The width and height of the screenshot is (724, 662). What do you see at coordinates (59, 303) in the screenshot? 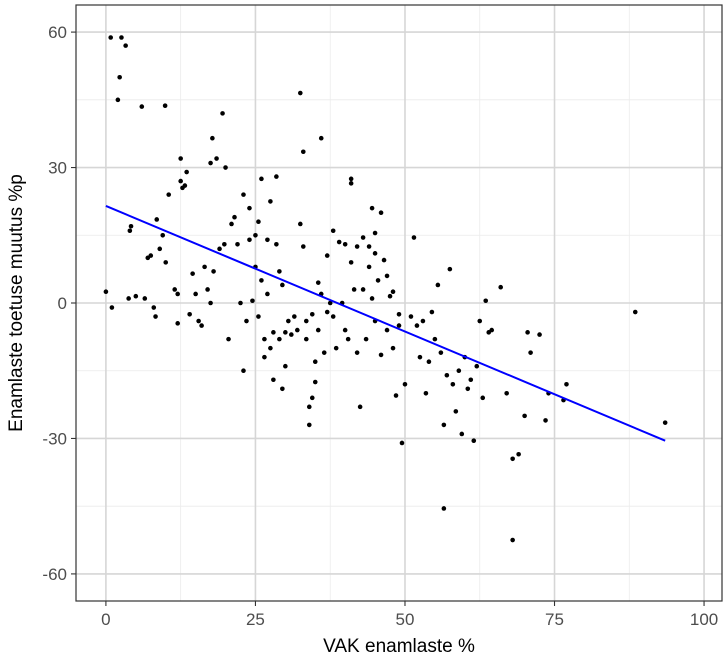
I see `y-axis-ticks: 60 30 0 -30 -60` at bounding box center [59, 303].